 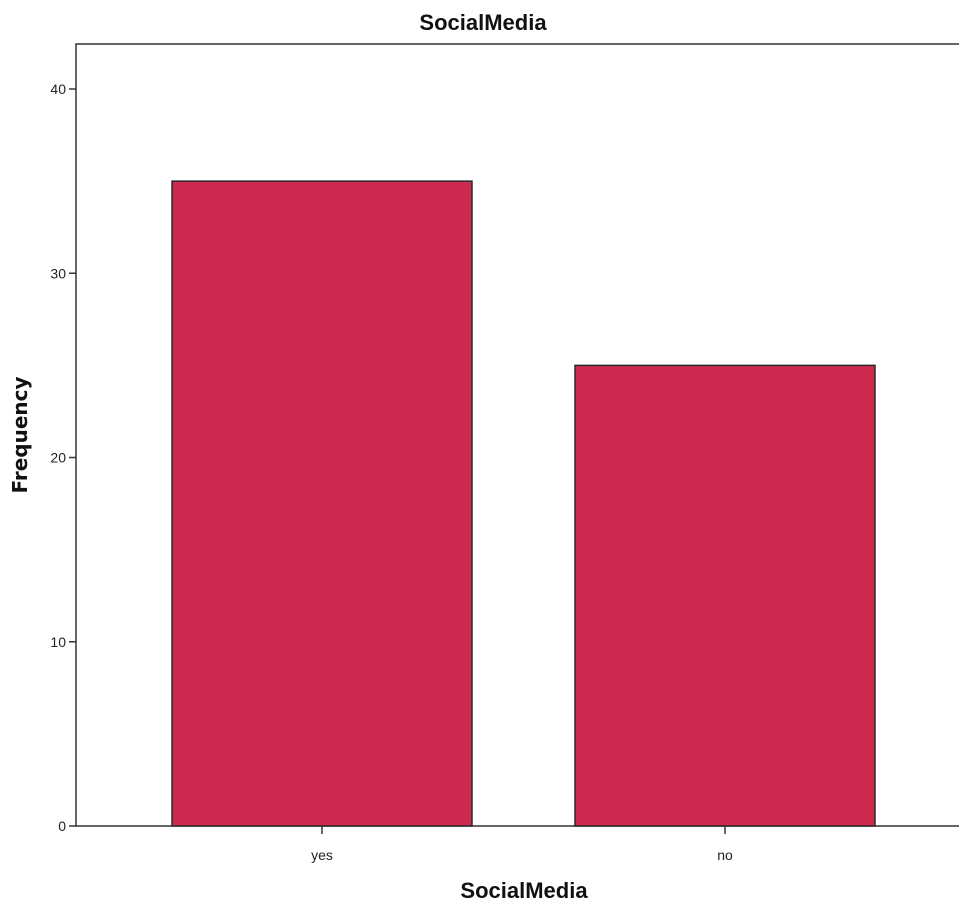 What do you see at coordinates (522, 844) in the screenshot?
I see `x-axis: yes no` at bounding box center [522, 844].